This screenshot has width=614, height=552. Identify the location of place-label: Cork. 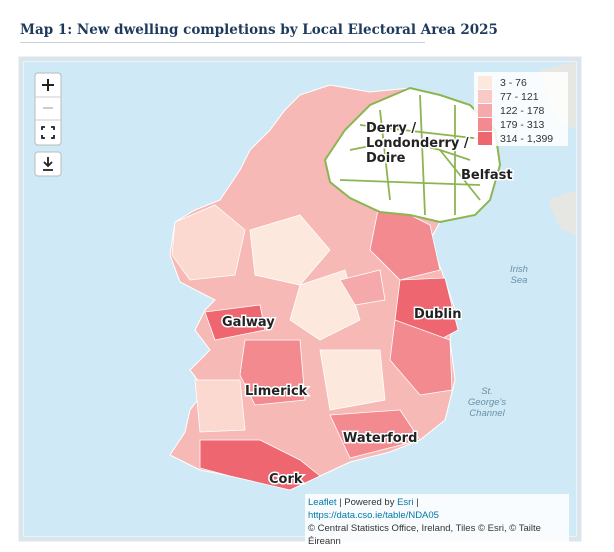
(286, 479).